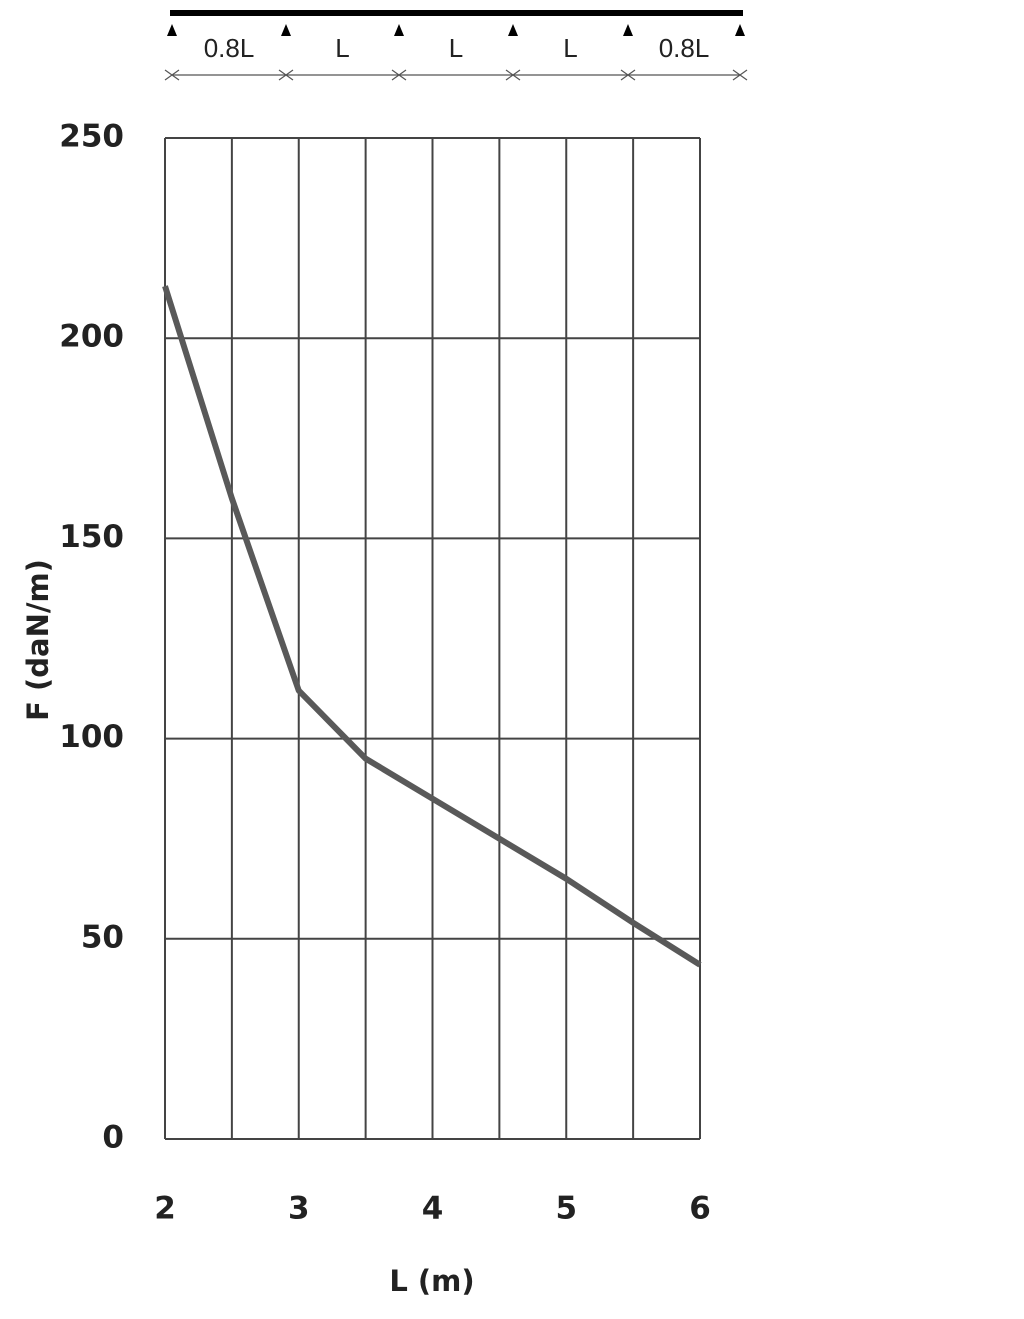 The height and width of the screenshot is (1319, 1024). I want to click on y-tick-label: 150, so click(91, 537).